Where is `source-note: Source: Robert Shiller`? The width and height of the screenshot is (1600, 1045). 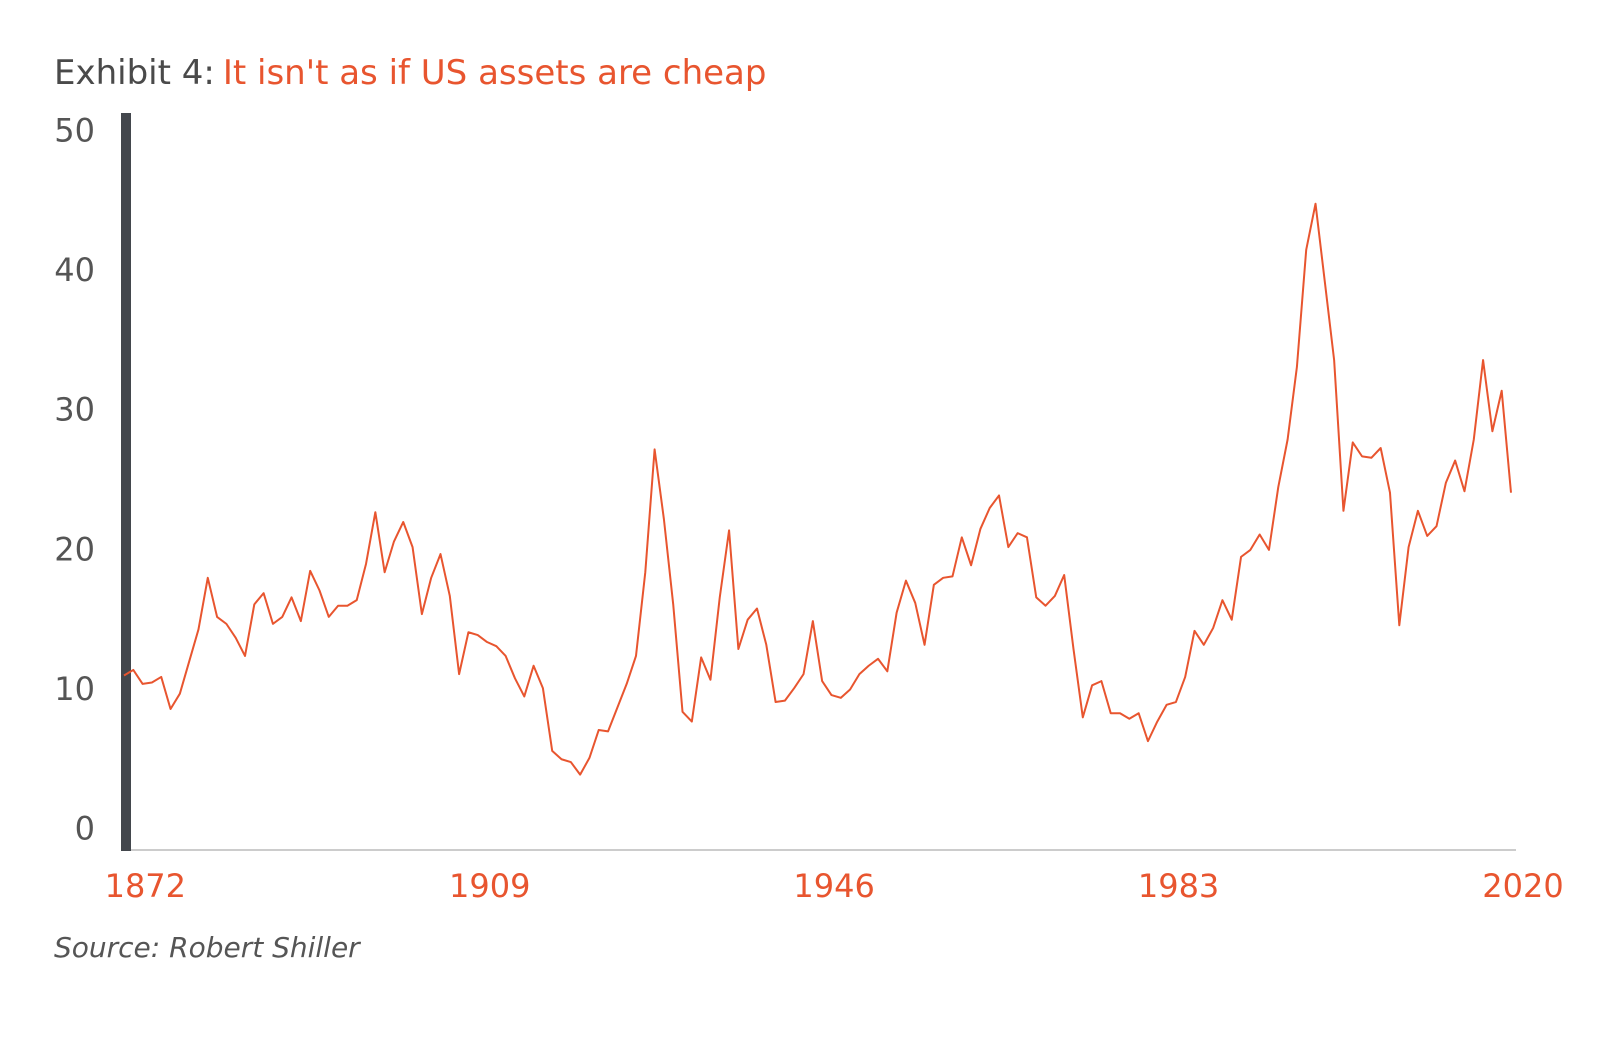
source-note: Source: Robert Shiller is located at coordinates (207, 947).